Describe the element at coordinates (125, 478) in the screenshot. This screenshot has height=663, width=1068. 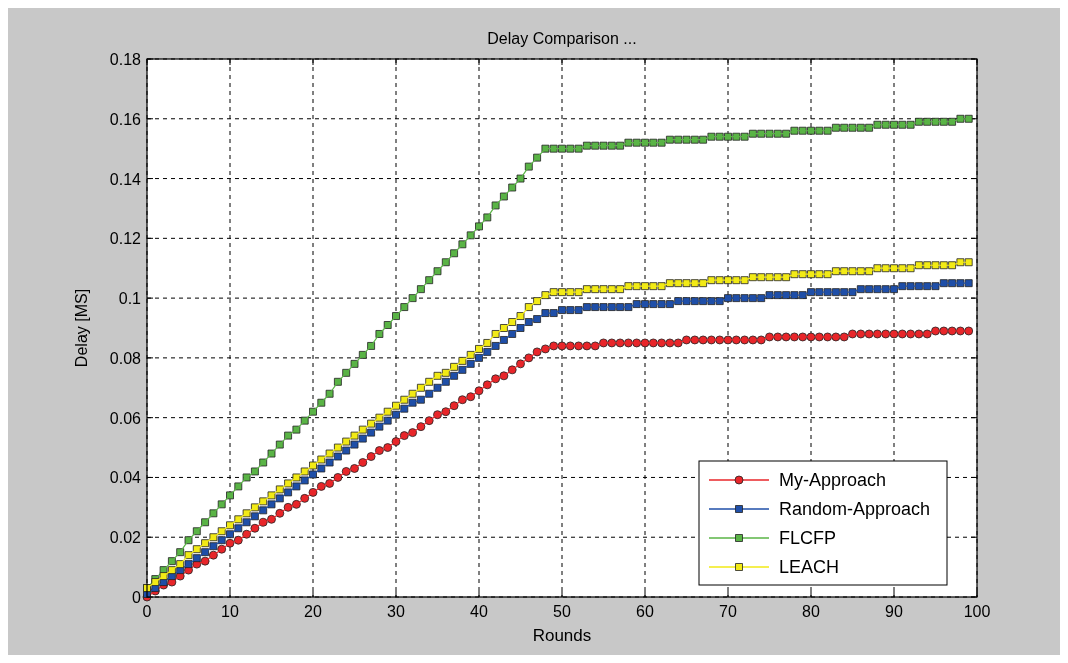
I see `y-tick-label: 0.04` at that location.